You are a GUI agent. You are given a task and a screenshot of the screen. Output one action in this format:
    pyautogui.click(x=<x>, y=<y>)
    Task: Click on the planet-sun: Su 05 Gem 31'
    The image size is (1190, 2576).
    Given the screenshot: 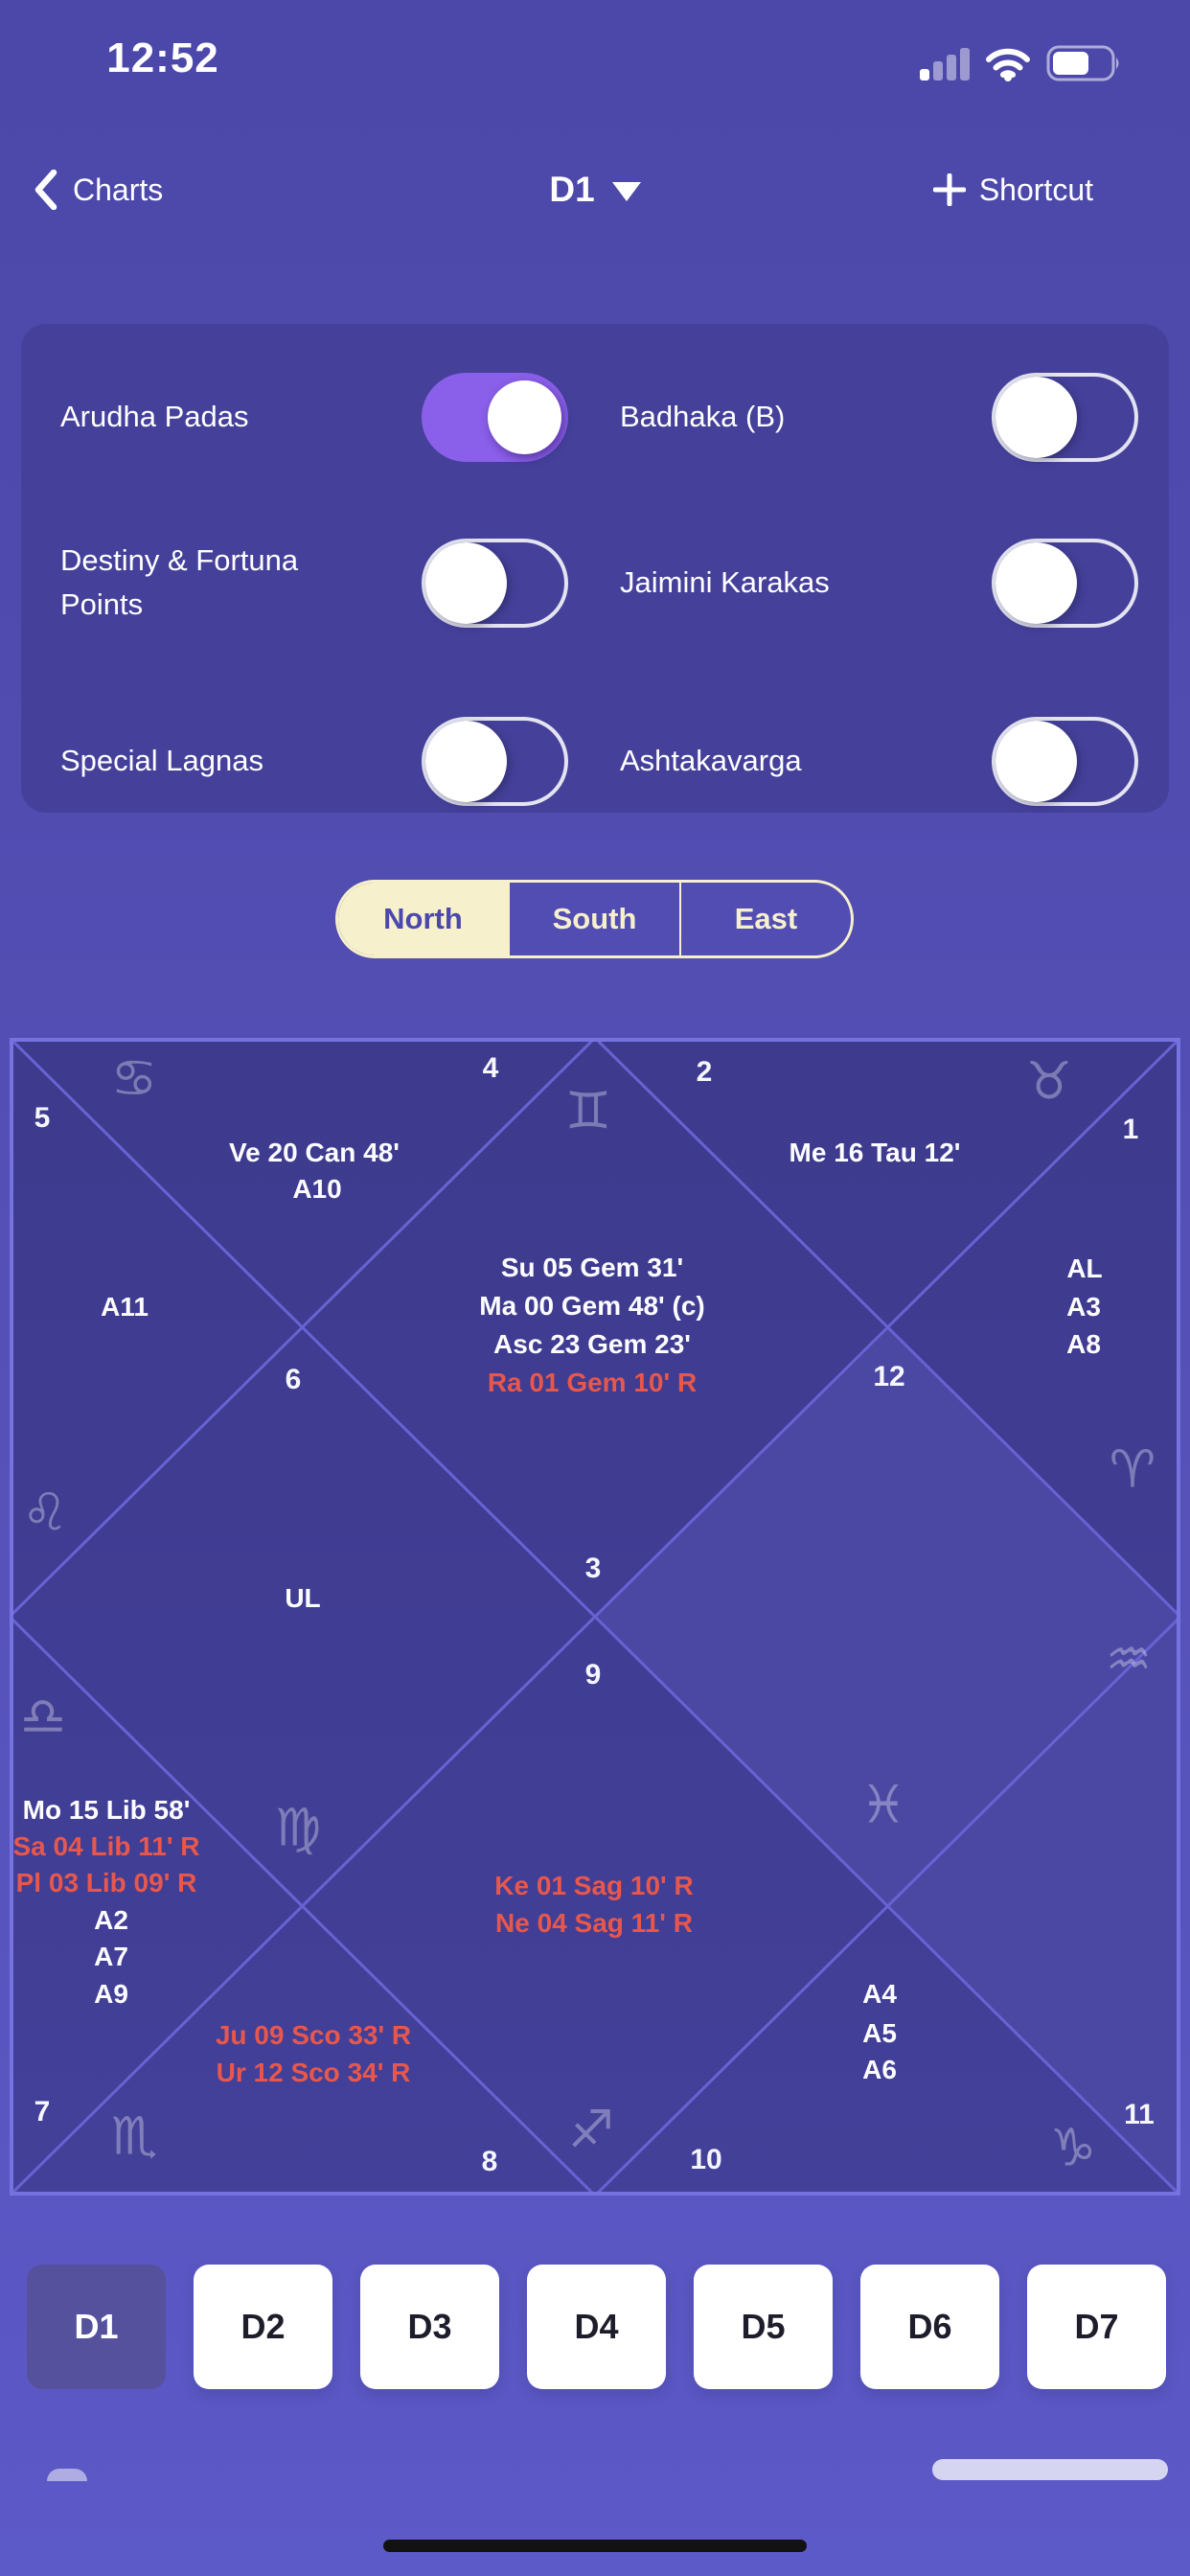 What is the action you would take?
    pyautogui.click(x=592, y=1267)
    